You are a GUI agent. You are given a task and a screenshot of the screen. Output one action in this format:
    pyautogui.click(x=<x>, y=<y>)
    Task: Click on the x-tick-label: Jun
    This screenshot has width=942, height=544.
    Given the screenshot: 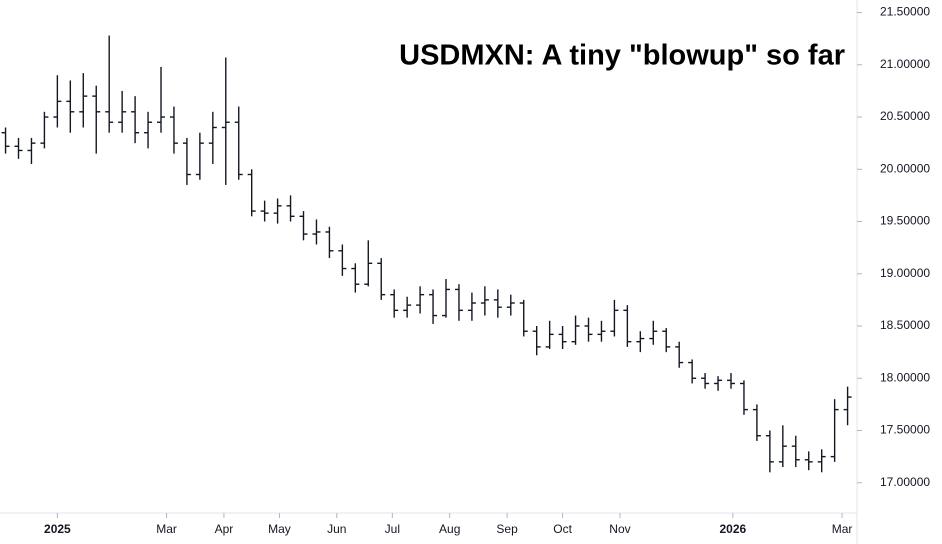 What is the action you would take?
    pyautogui.click(x=336, y=529)
    